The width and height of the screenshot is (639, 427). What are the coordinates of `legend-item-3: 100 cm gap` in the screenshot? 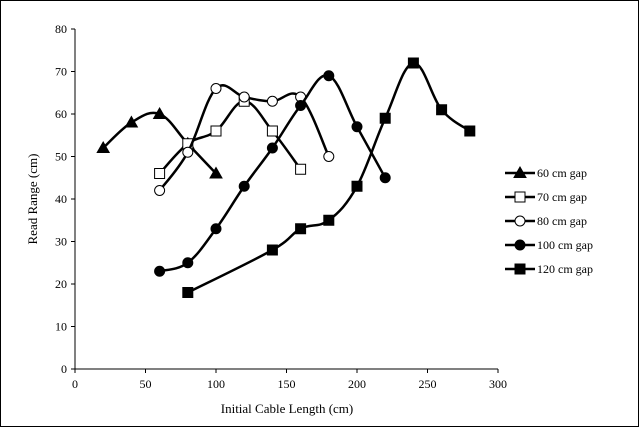 It's located at (549, 245).